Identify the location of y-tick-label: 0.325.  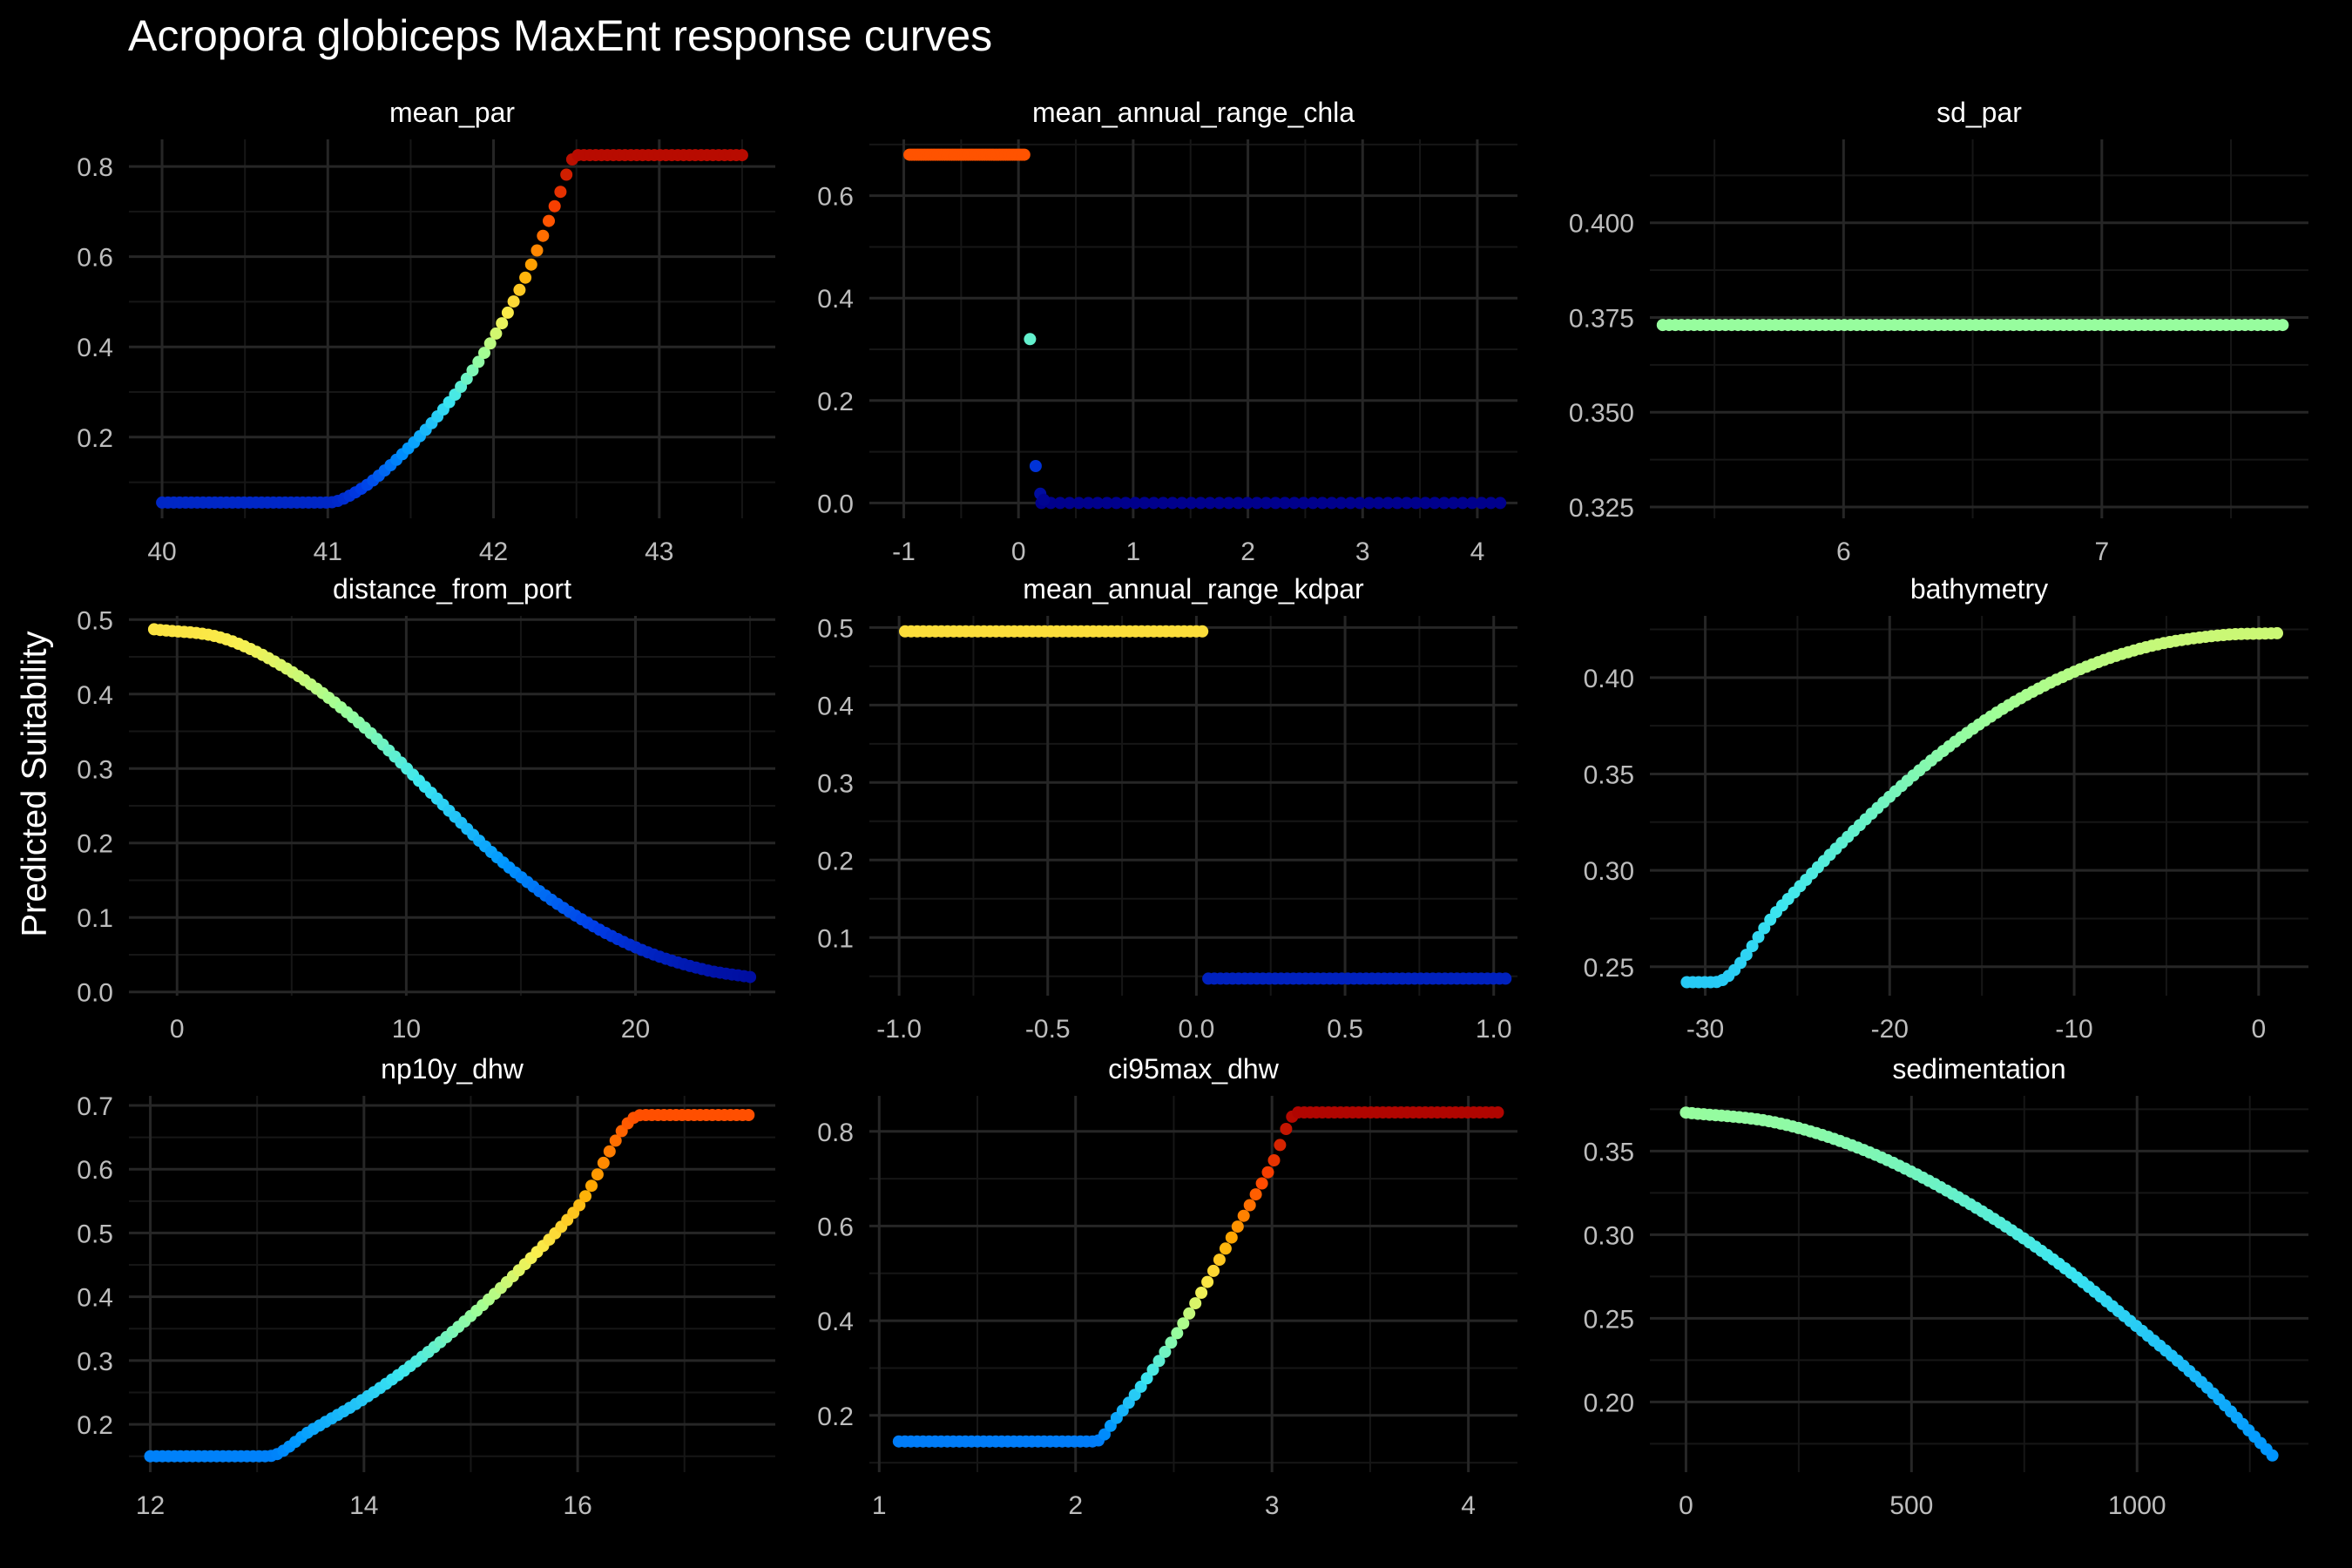
(1601, 509).